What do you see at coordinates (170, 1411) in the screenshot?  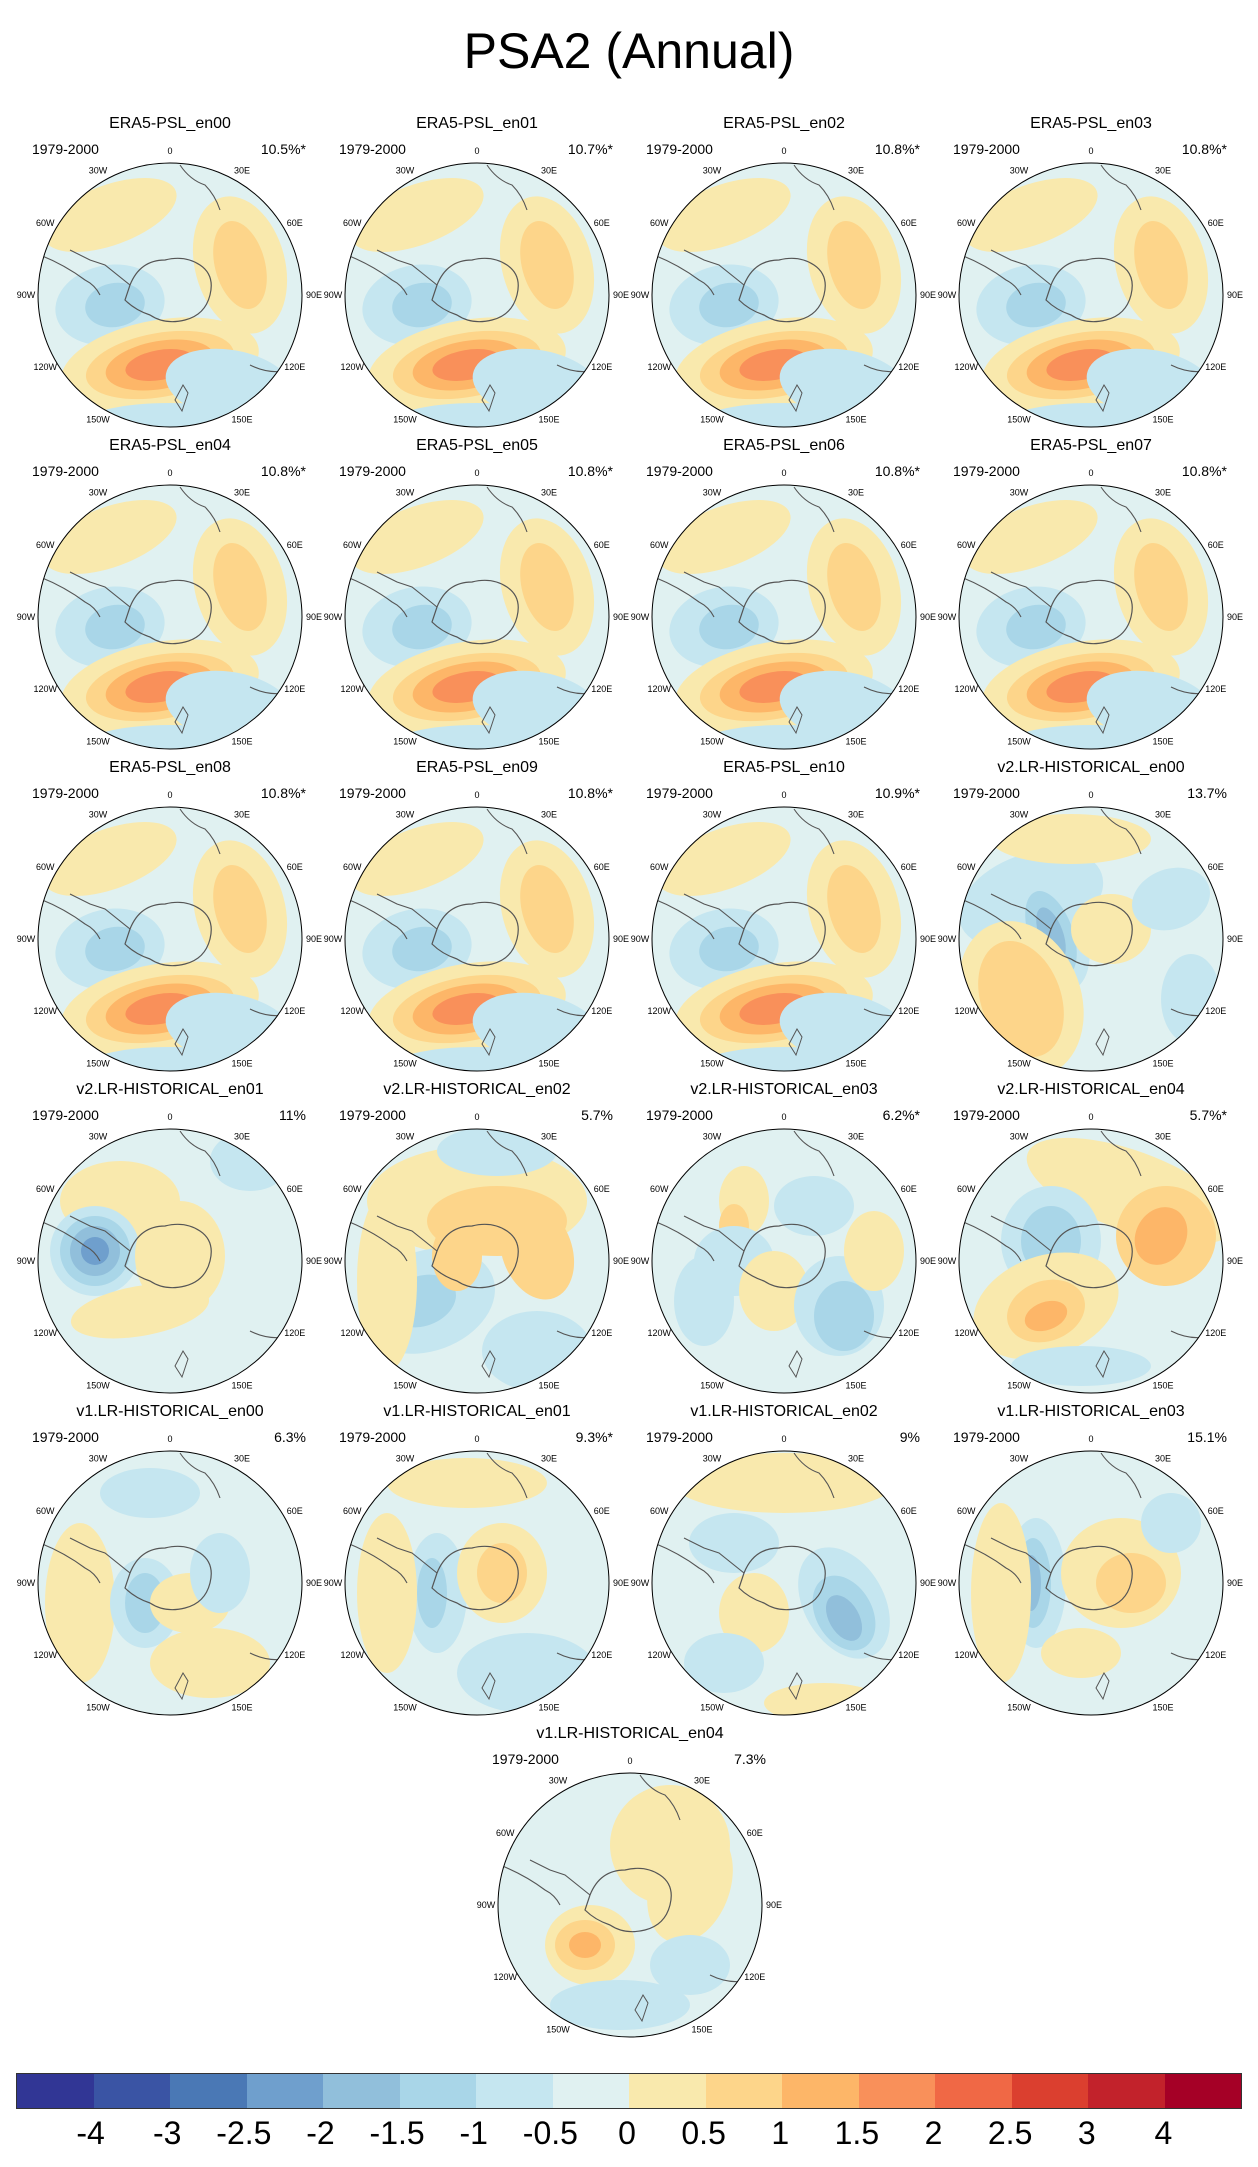 I see `panel-title: v1.LR-HISTORICAL_en00` at bounding box center [170, 1411].